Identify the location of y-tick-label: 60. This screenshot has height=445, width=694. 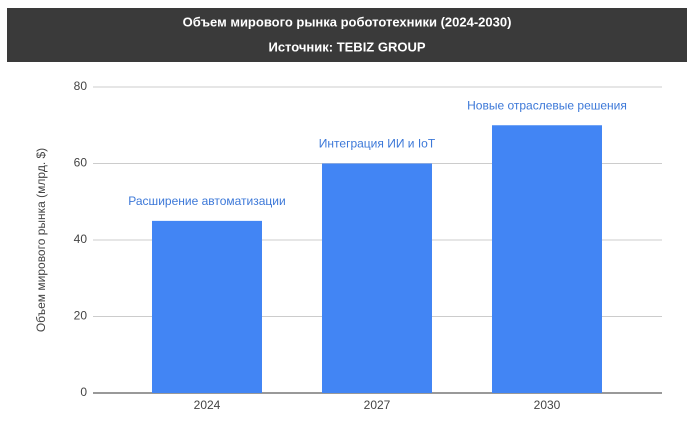
(81, 163).